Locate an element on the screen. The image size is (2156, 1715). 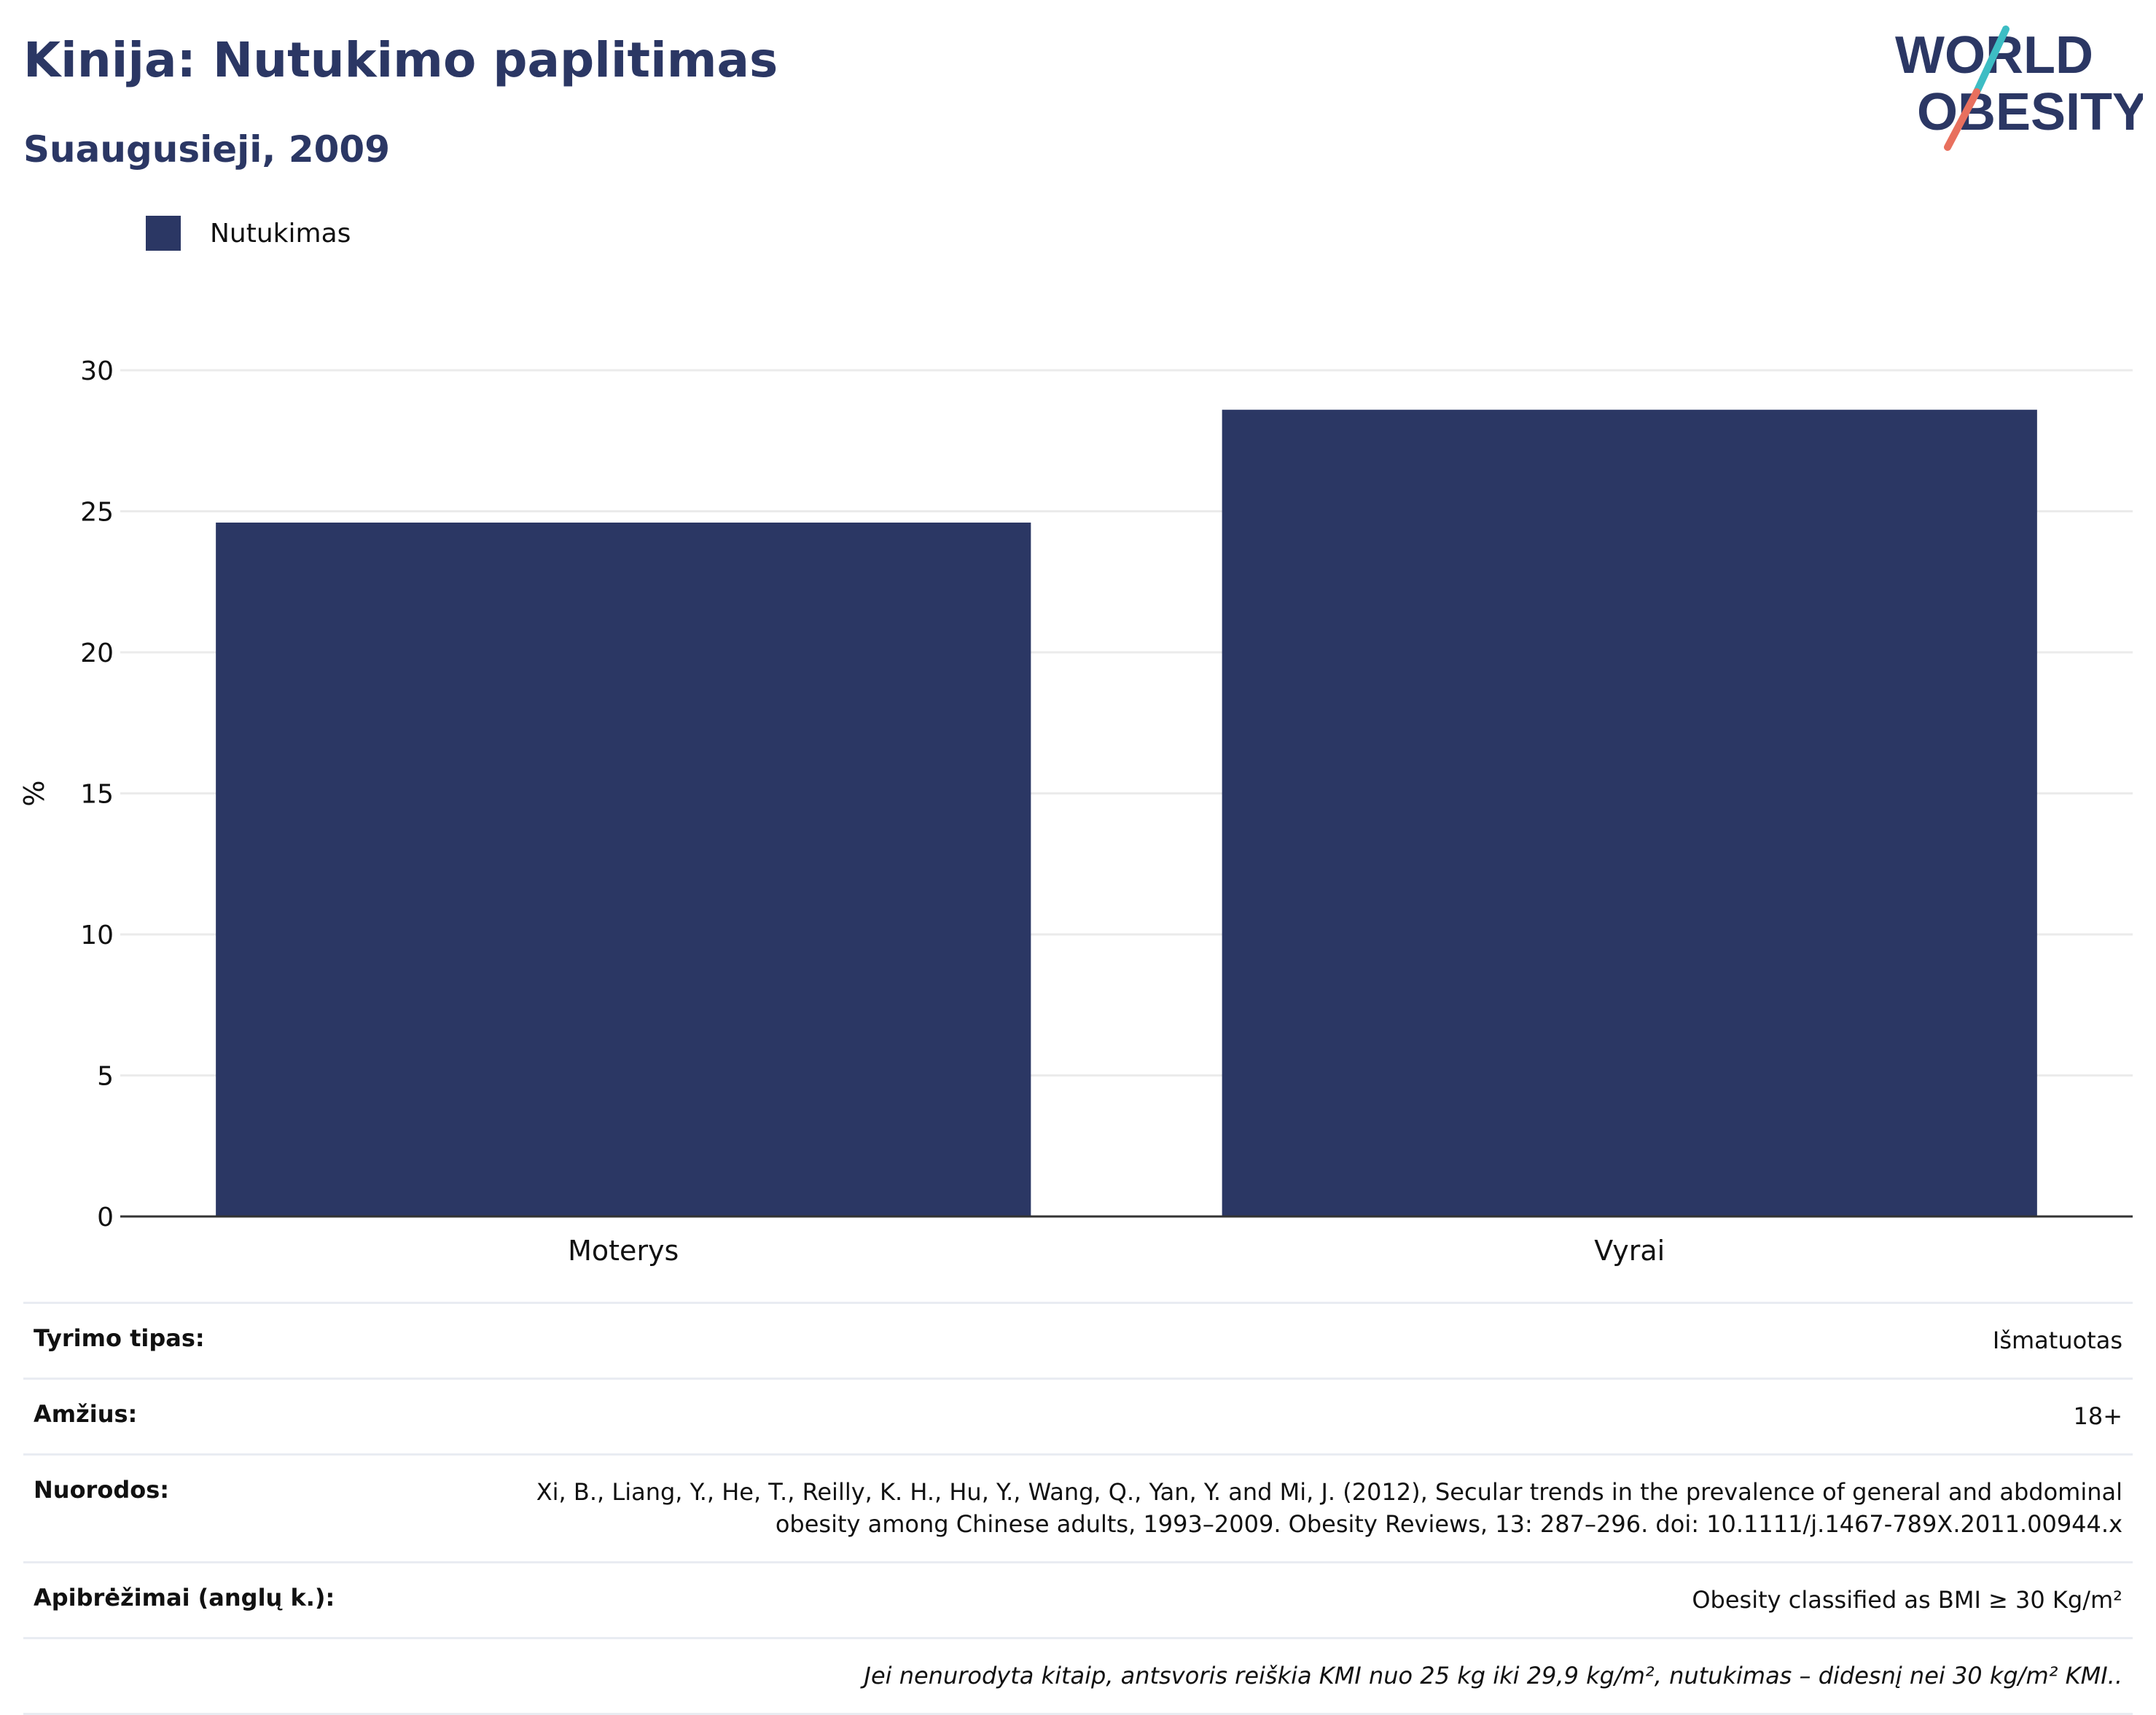
info-label: Amžius: is located at coordinates (86, 1413).